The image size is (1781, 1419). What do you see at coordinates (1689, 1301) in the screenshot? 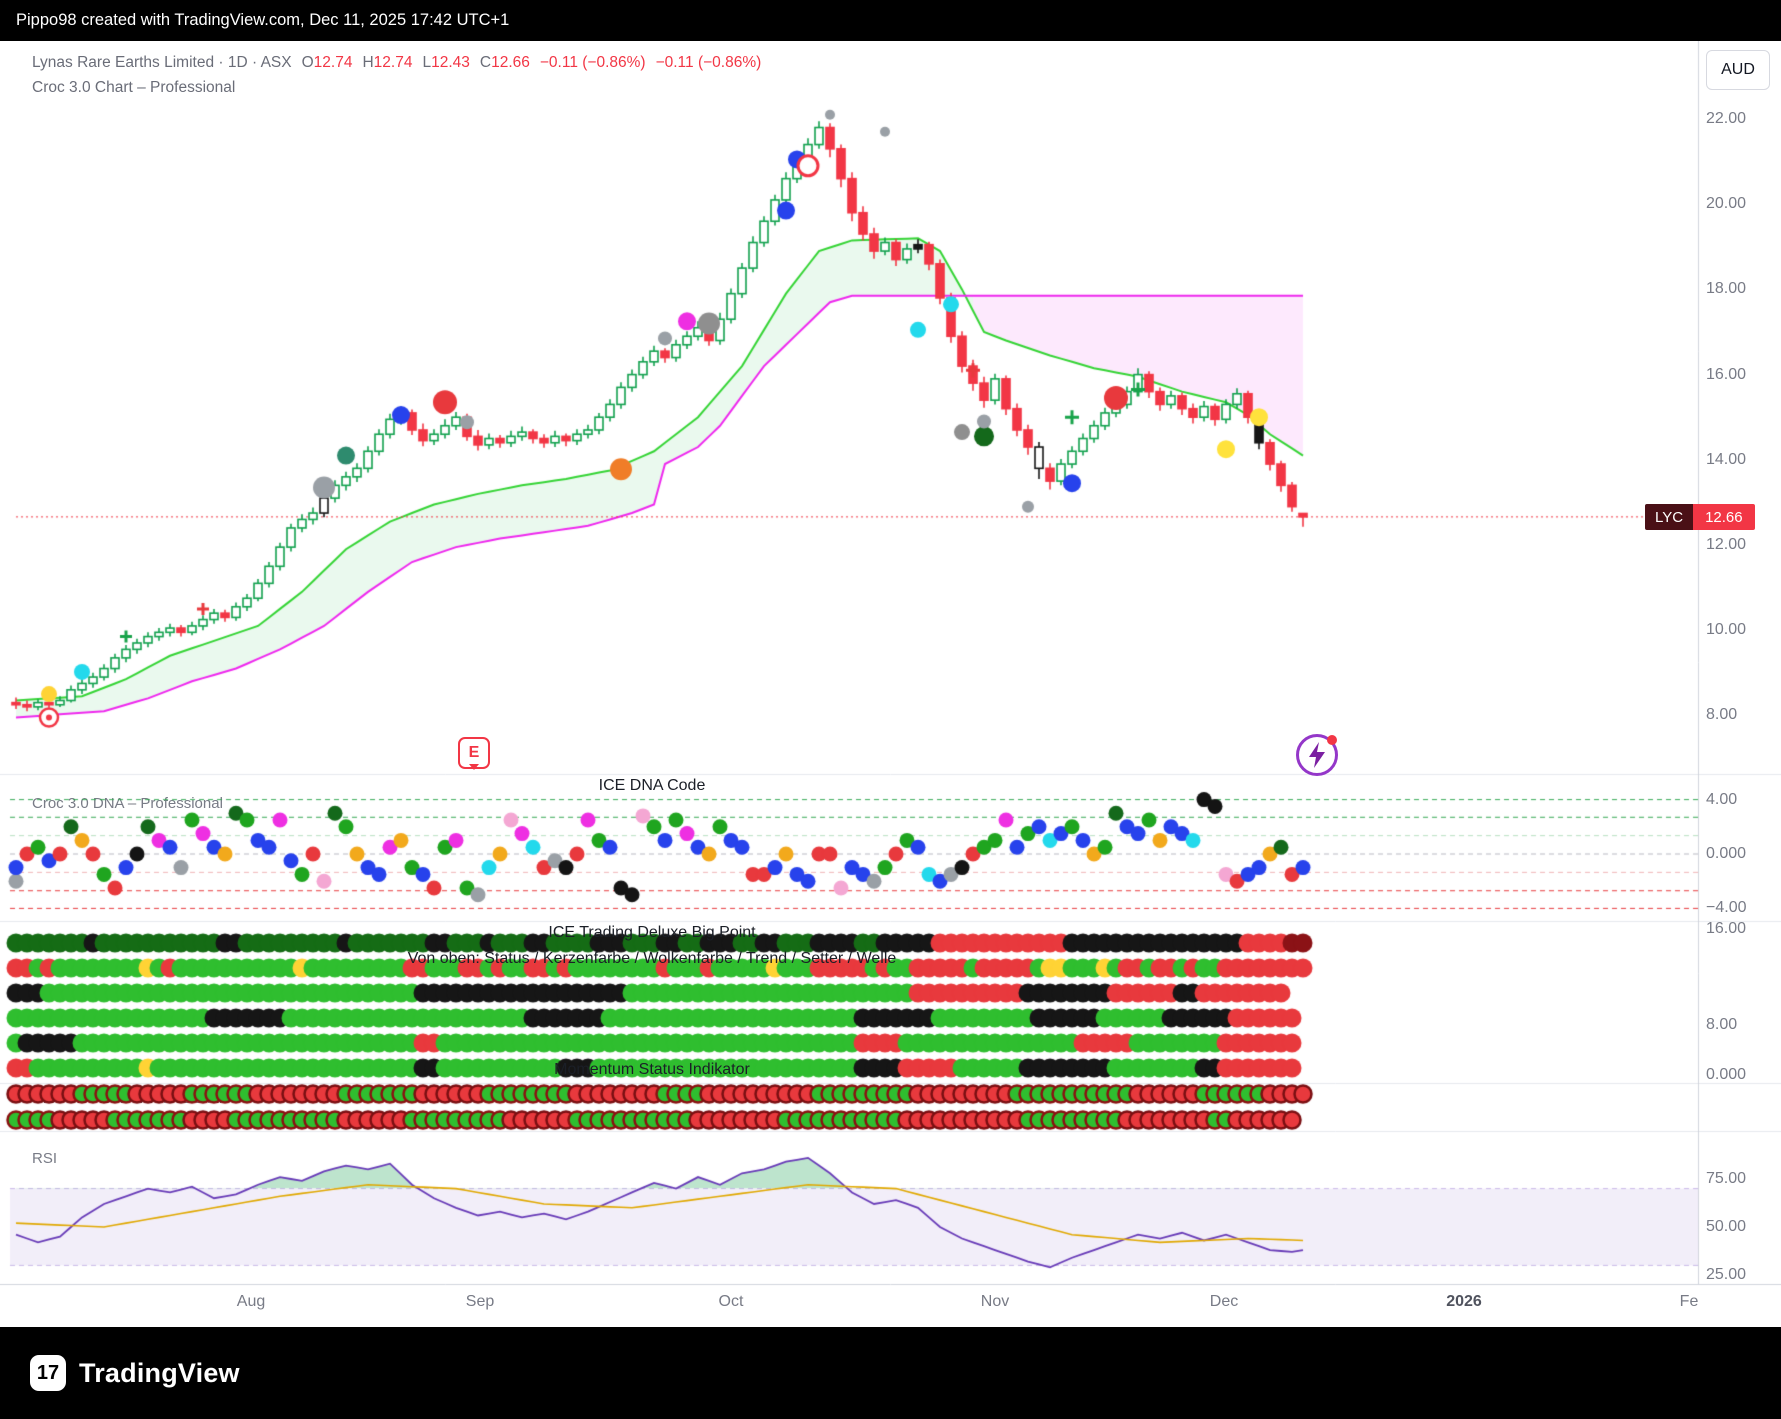
I see `time-scale-label: Fe` at bounding box center [1689, 1301].